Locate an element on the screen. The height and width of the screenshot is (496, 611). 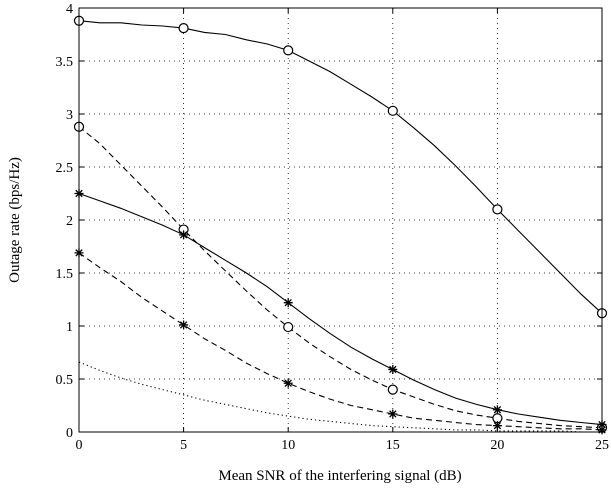
x-tick-label: 20 is located at coordinates (497, 445).